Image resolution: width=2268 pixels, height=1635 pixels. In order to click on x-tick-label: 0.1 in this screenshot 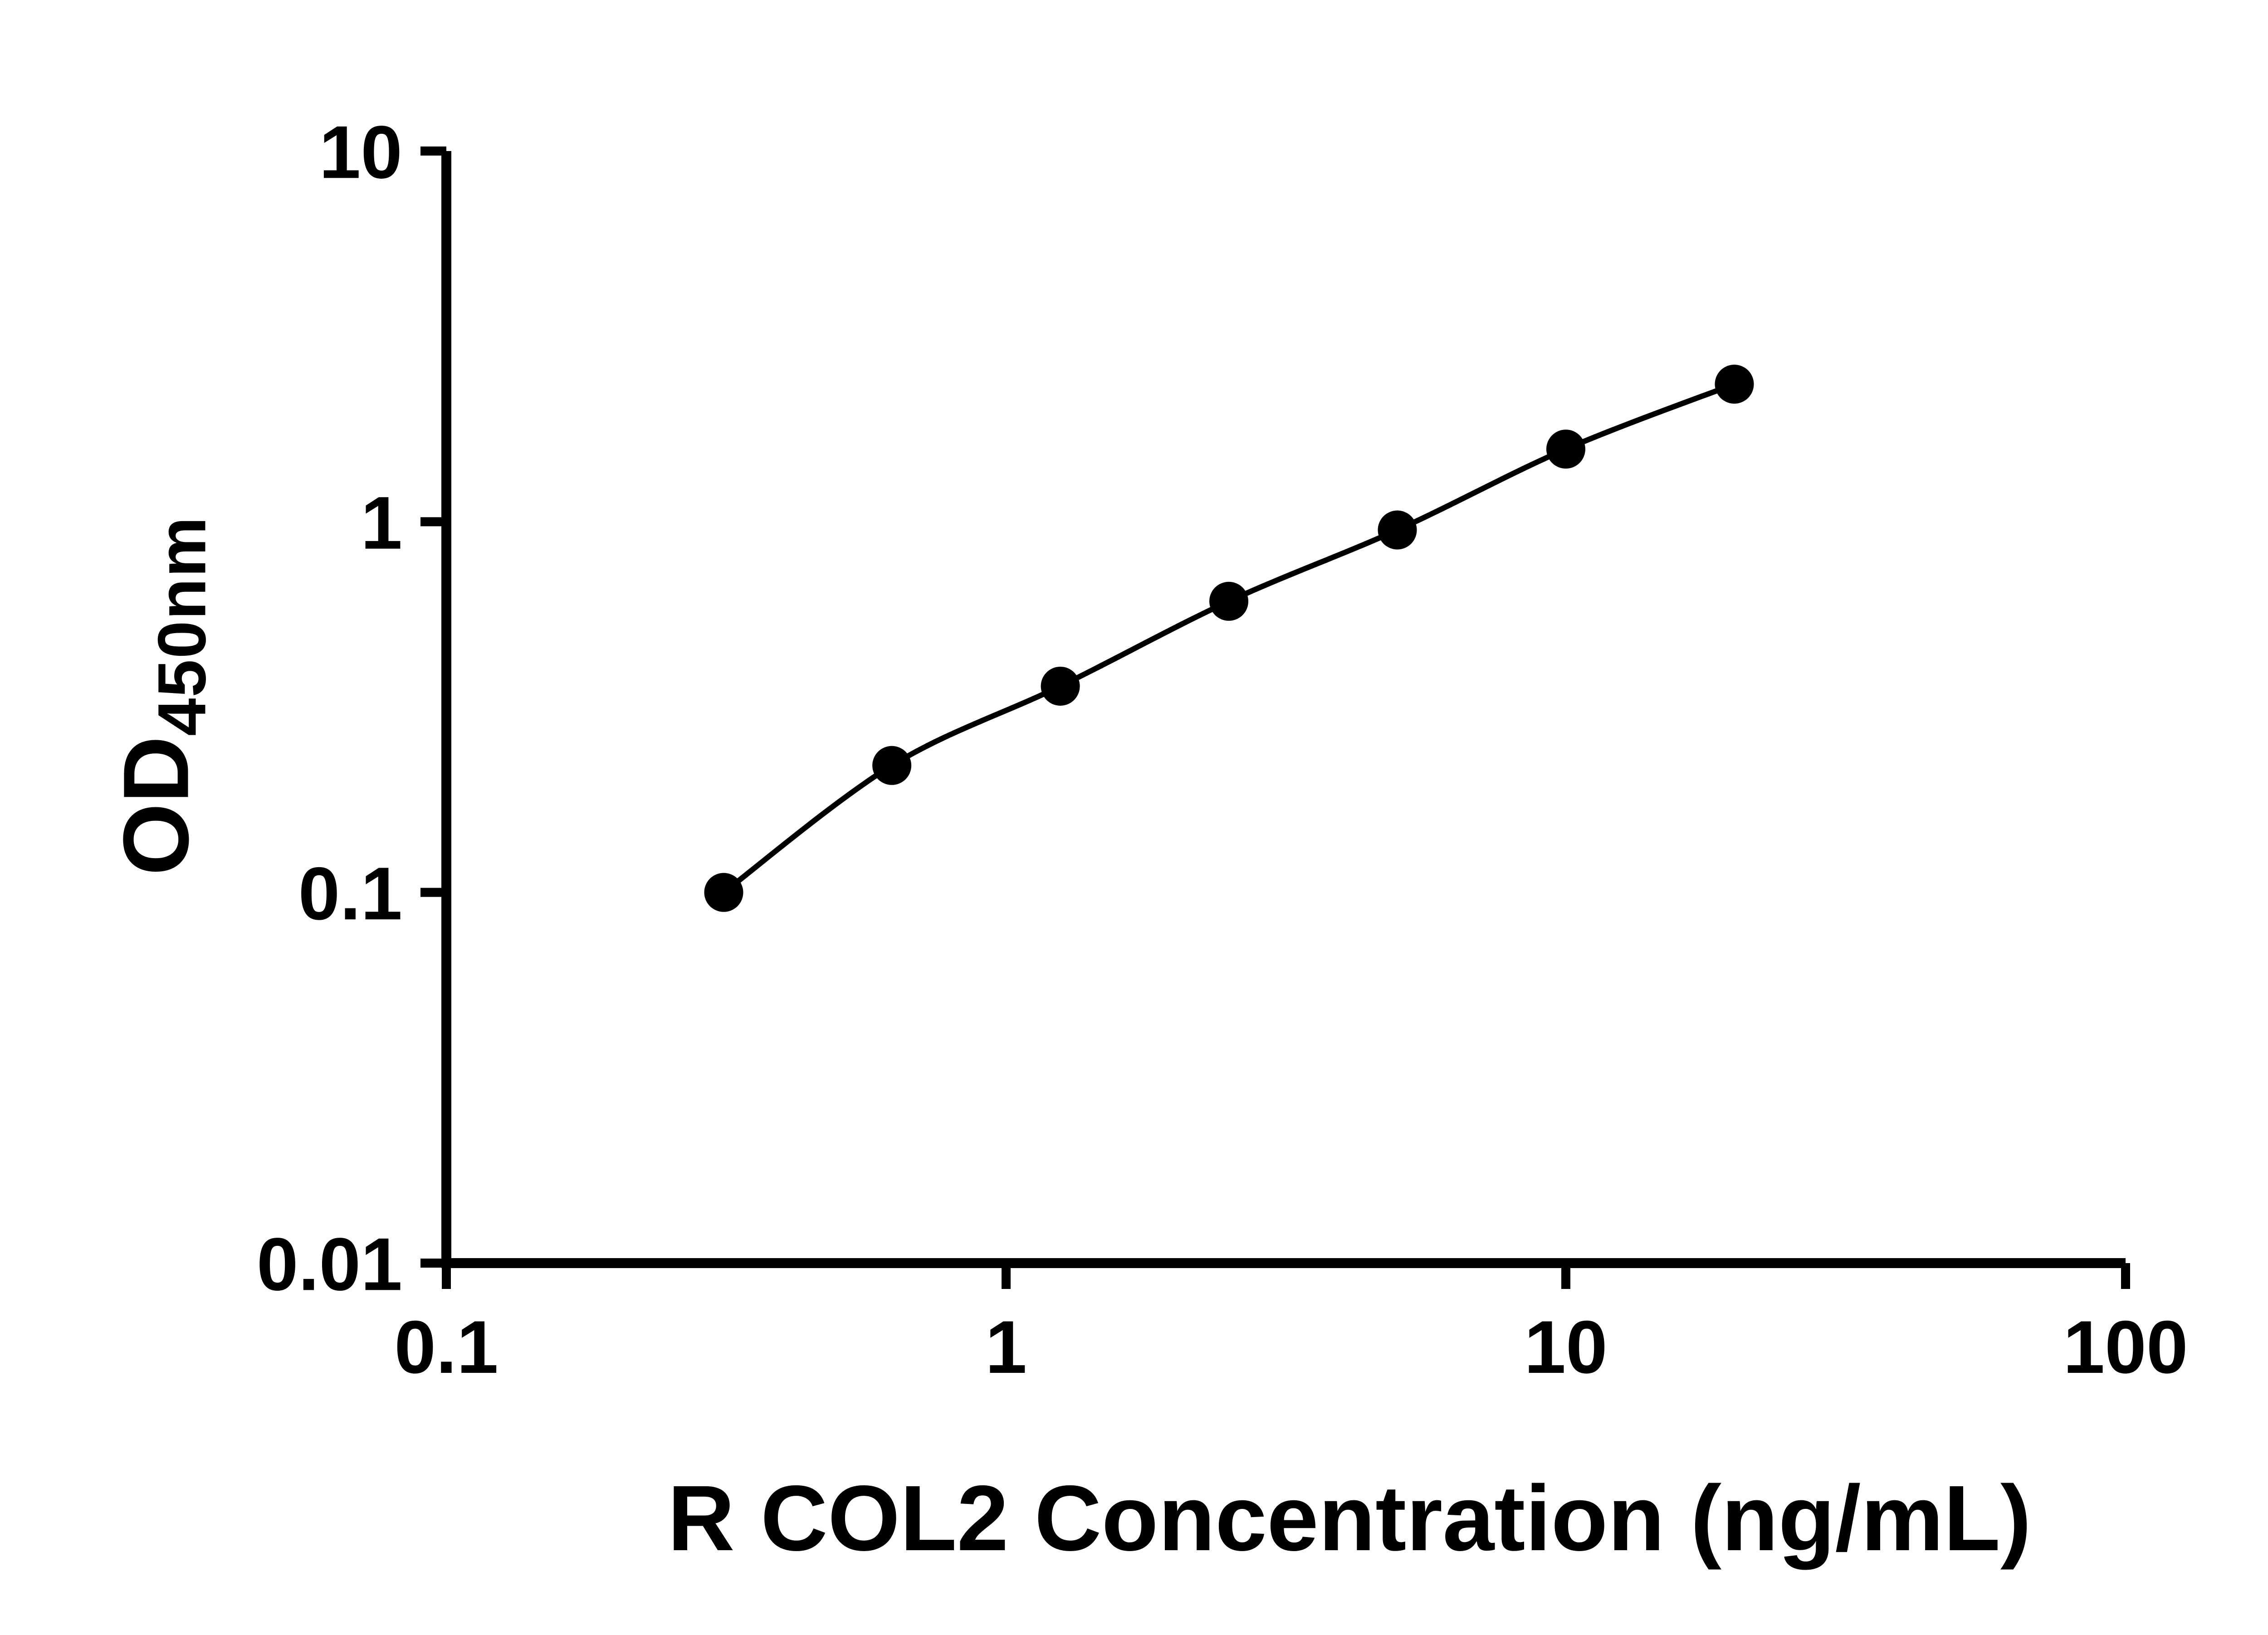, I will do `click(446, 1347)`.